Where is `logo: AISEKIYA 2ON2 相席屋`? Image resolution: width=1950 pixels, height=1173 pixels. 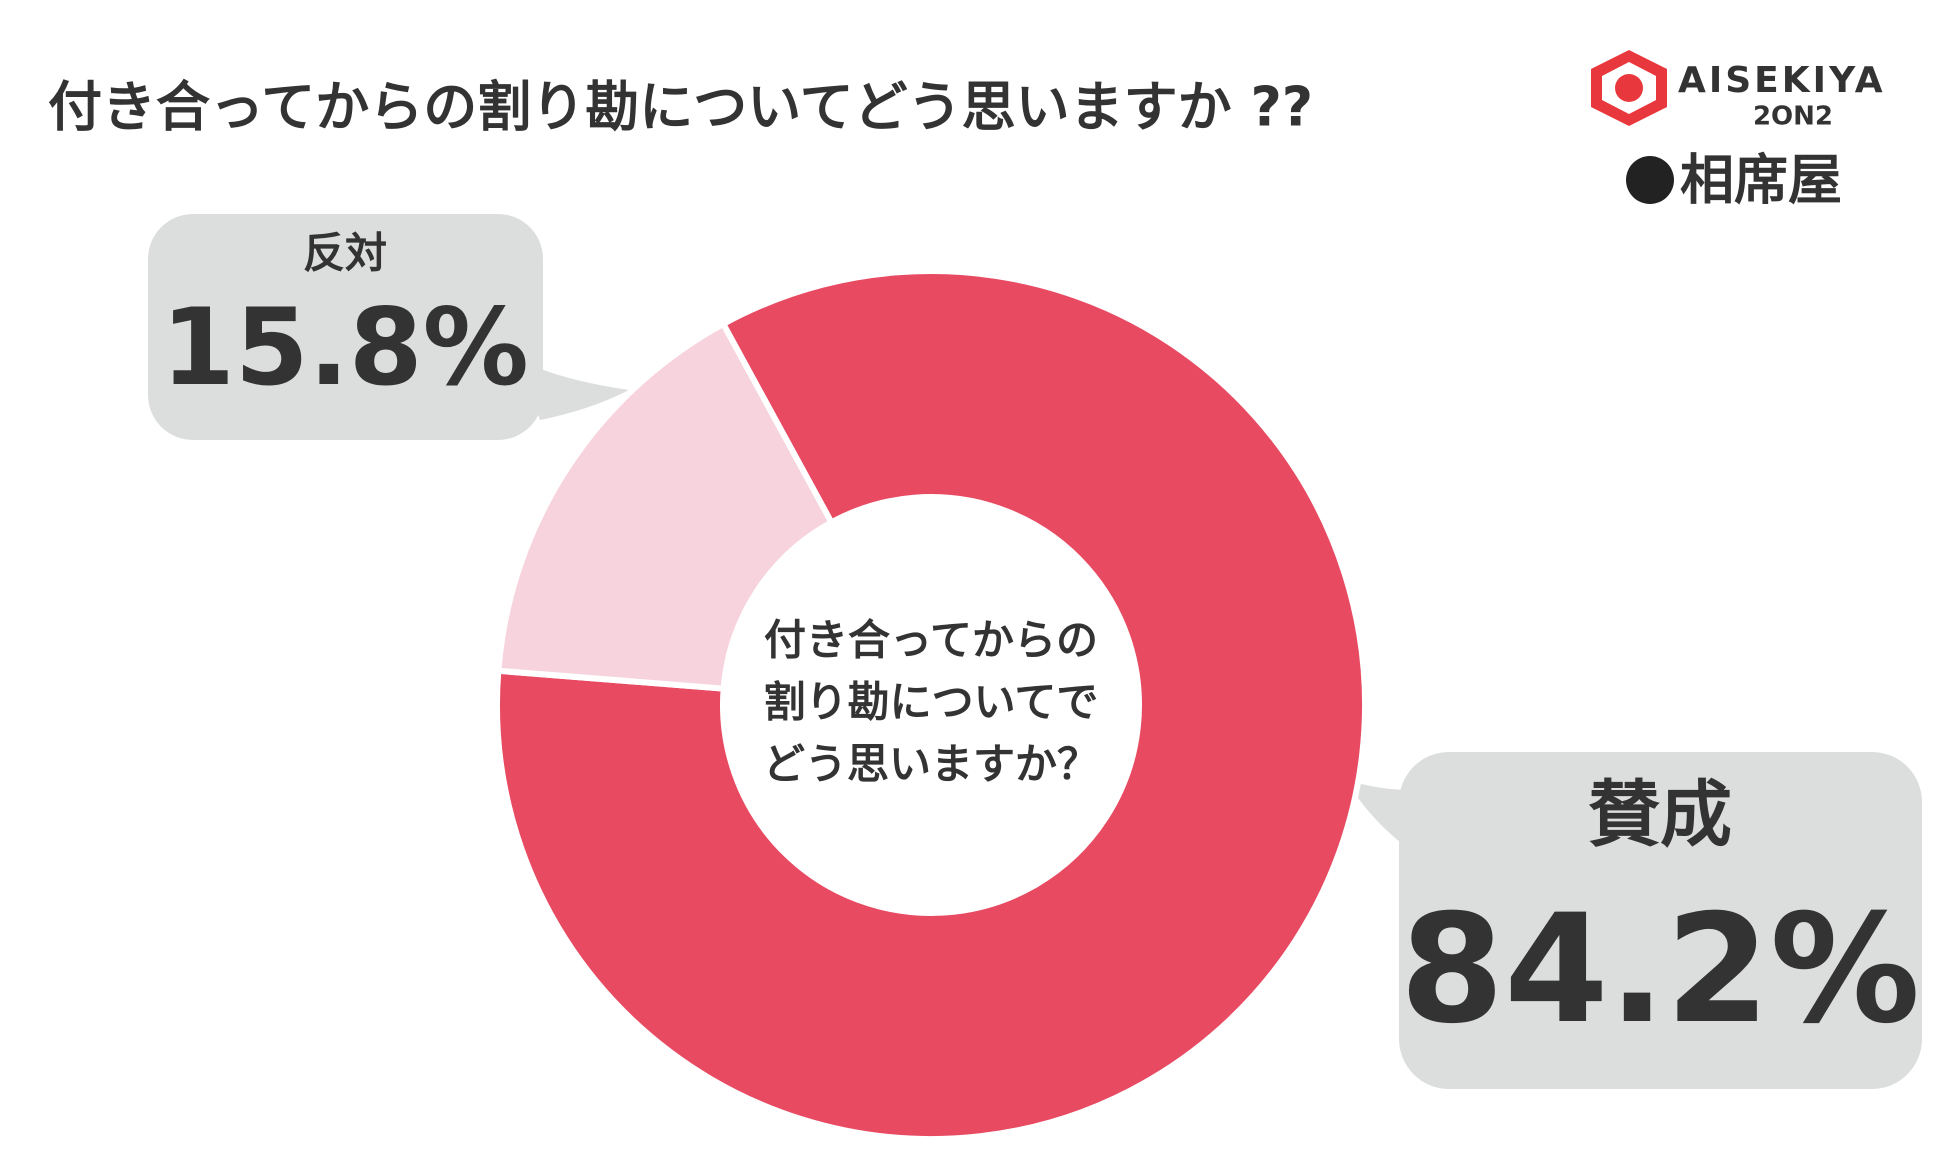 logo: AISEKIYA 2ON2 相席屋 is located at coordinates (1738, 131).